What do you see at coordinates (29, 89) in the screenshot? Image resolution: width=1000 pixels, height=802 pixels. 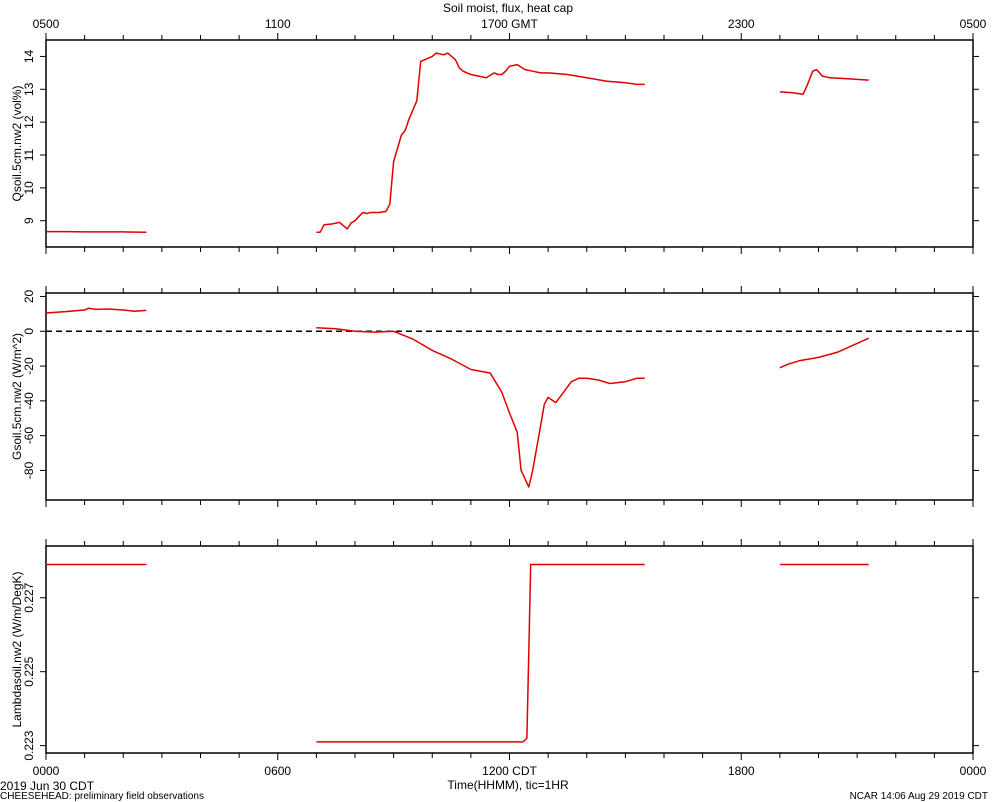 I see `y-tick-label: 13` at bounding box center [29, 89].